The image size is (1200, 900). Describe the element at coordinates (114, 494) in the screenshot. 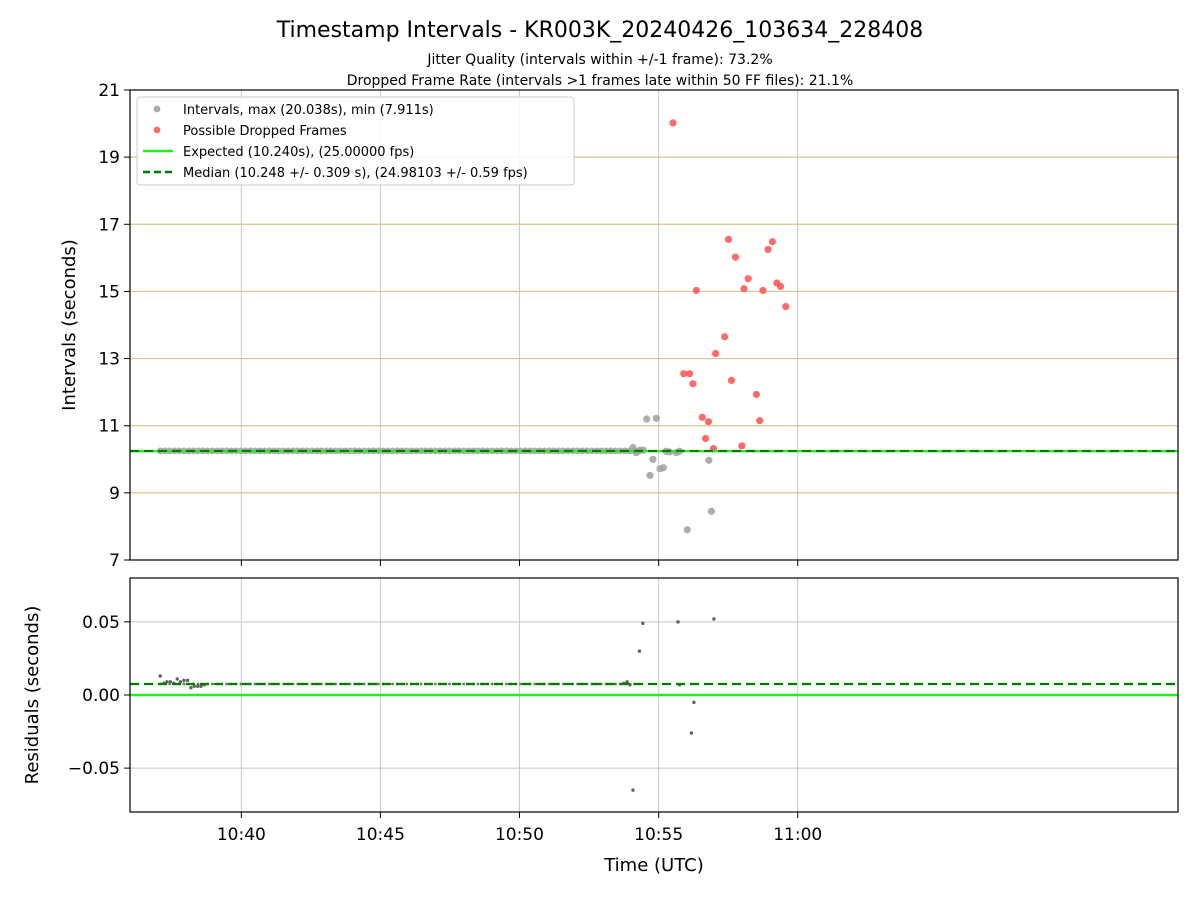

I see `intervals-y-tick-label: 9` at that location.